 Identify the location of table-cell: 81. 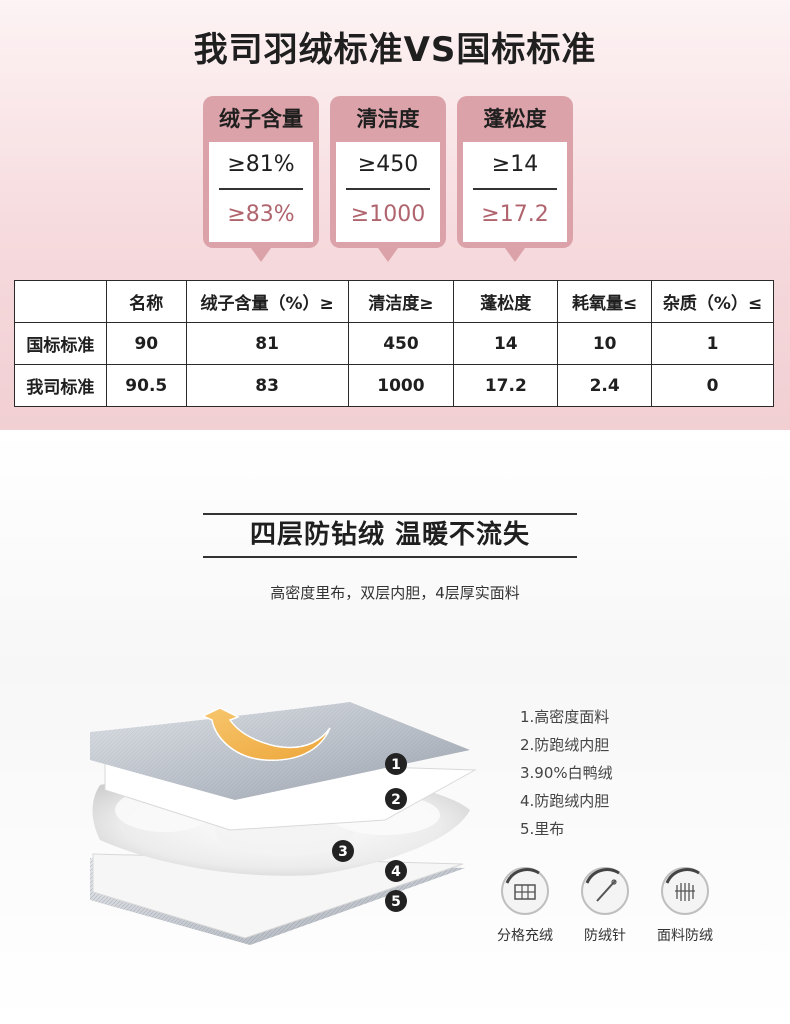
(267, 343).